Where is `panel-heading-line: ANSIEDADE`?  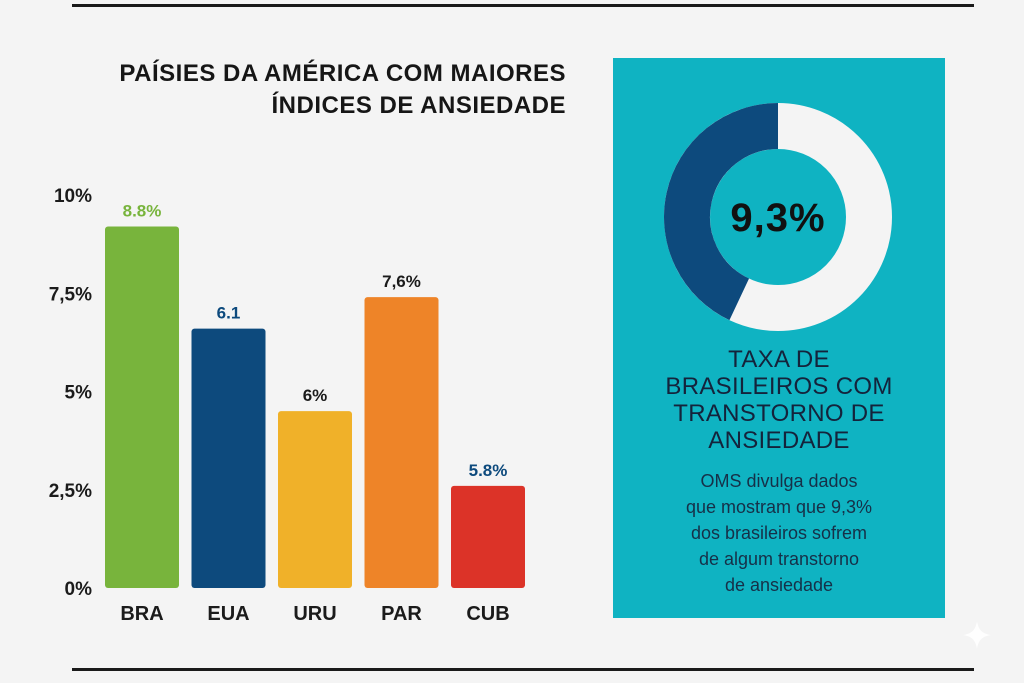
panel-heading-line: ANSIEDADE is located at coordinates (779, 440).